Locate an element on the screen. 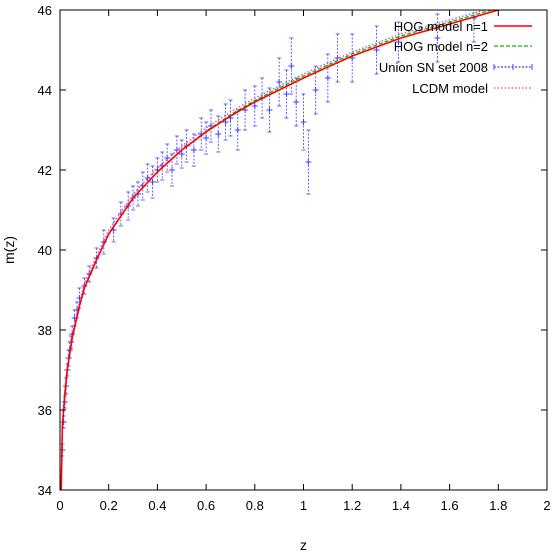  legend-label: HOG model n=1 is located at coordinates (441, 26).